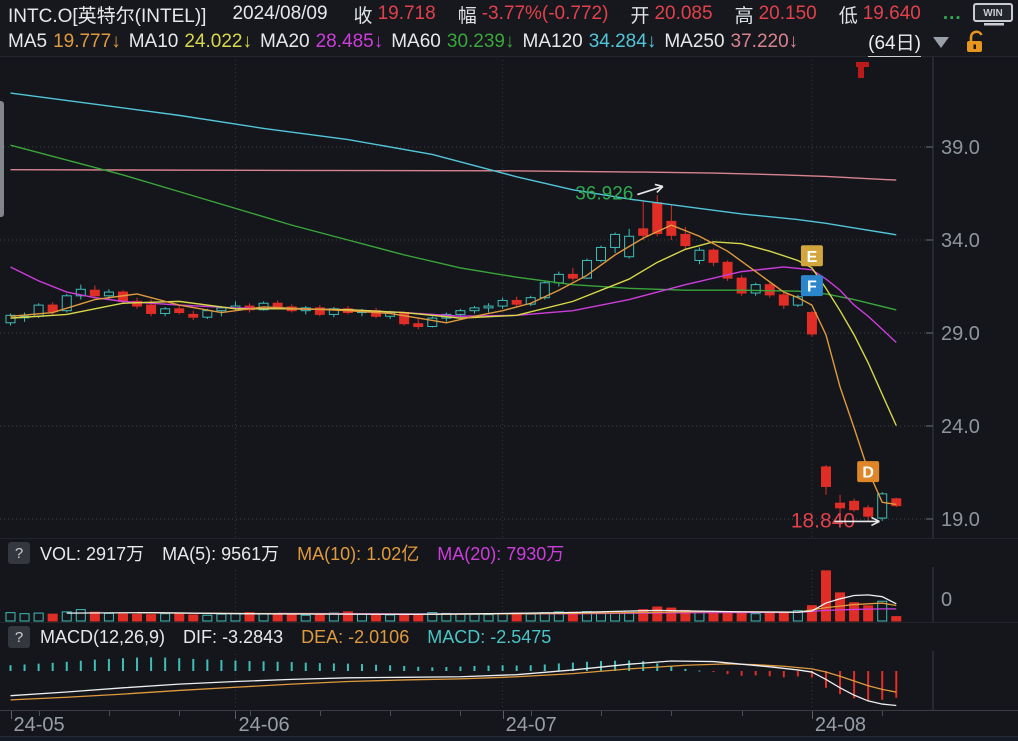 Image resolution: width=1018 pixels, height=741 pixels. Describe the element at coordinates (329, 554) in the screenshot. I see `indicator-label: MA(10):` at that location.